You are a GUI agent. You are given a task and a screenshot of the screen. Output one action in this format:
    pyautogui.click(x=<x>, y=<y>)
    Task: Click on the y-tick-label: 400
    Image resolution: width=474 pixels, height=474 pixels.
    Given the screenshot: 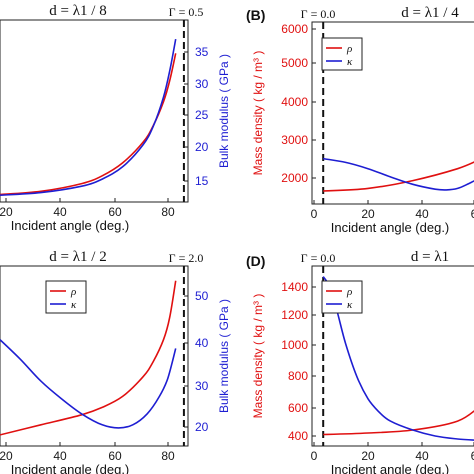 What is the action you would take?
    pyautogui.click(x=298, y=436)
    